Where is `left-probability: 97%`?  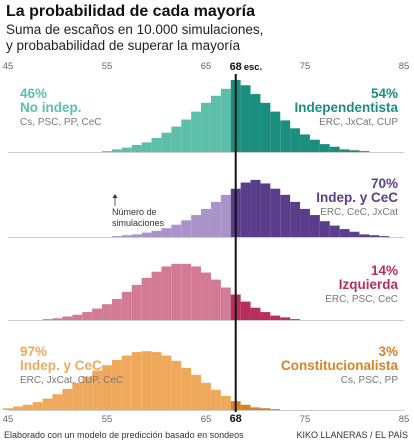
left-probability: 97% is located at coordinates (33, 351).